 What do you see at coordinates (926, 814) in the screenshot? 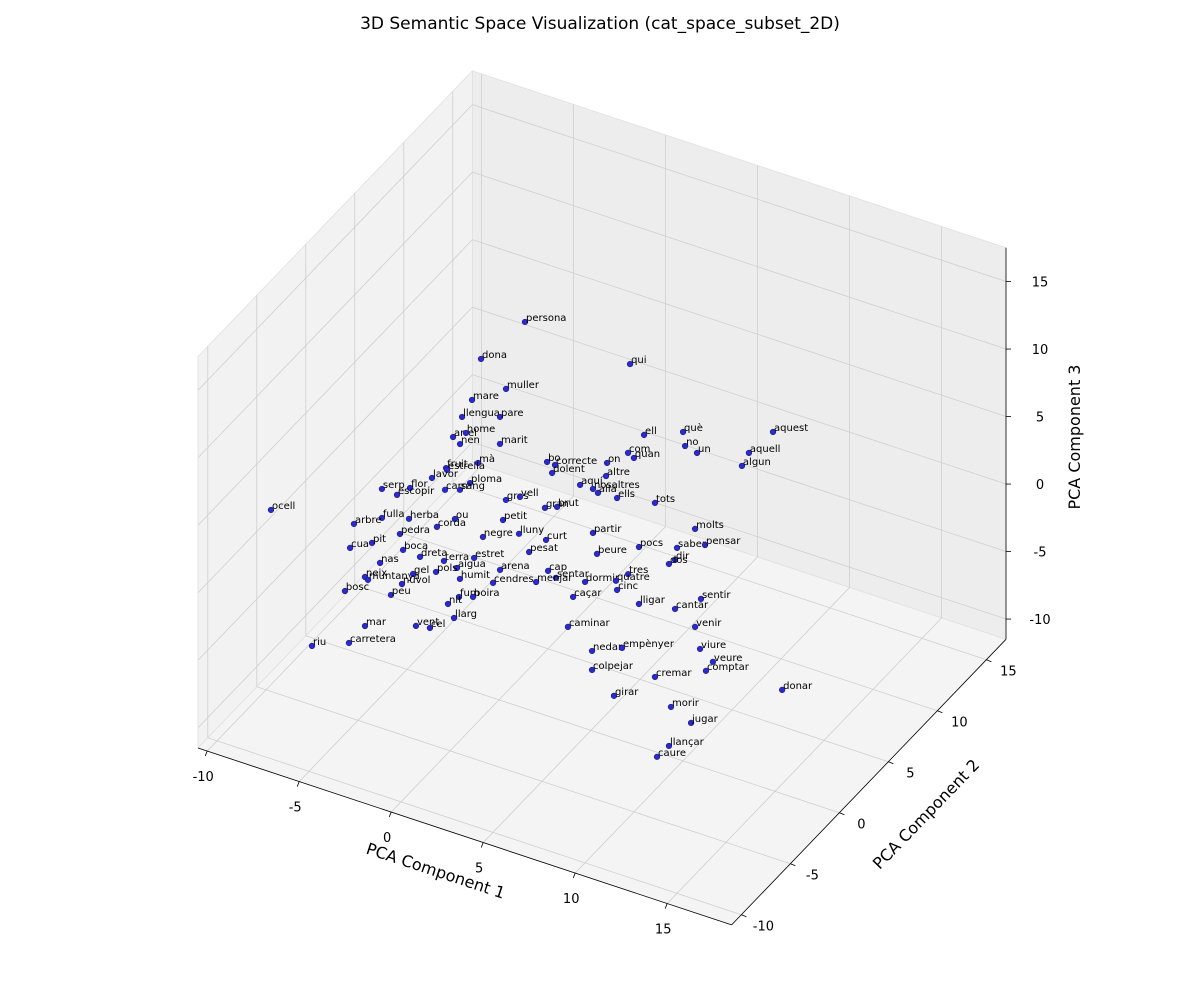
I see `y-axis-label: PCA Component 2` at bounding box center [926, 814].